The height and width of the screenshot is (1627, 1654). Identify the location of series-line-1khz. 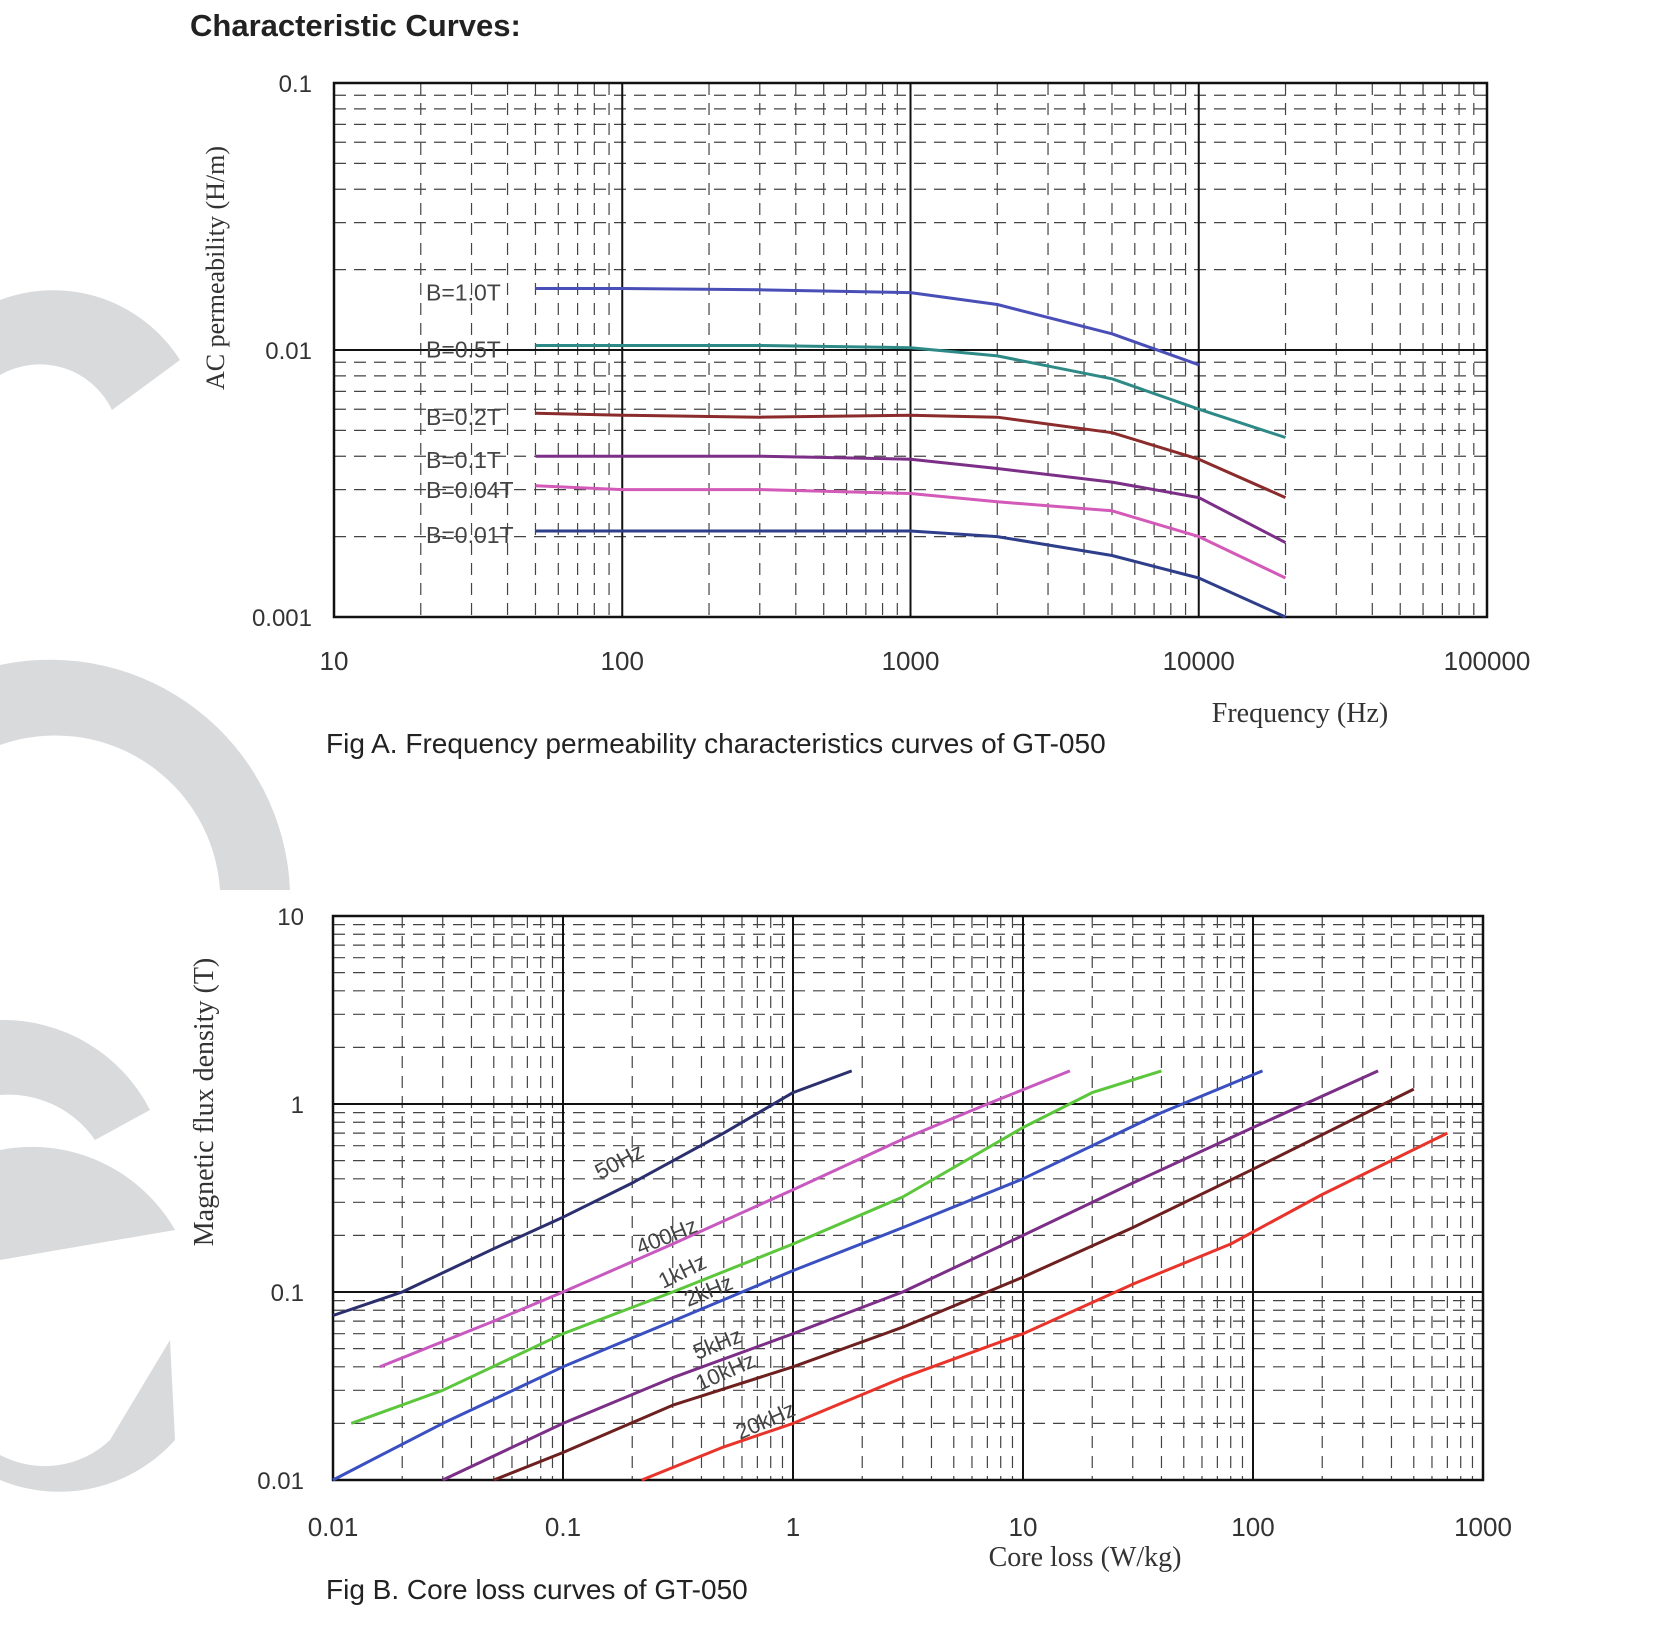
(756, 1247).